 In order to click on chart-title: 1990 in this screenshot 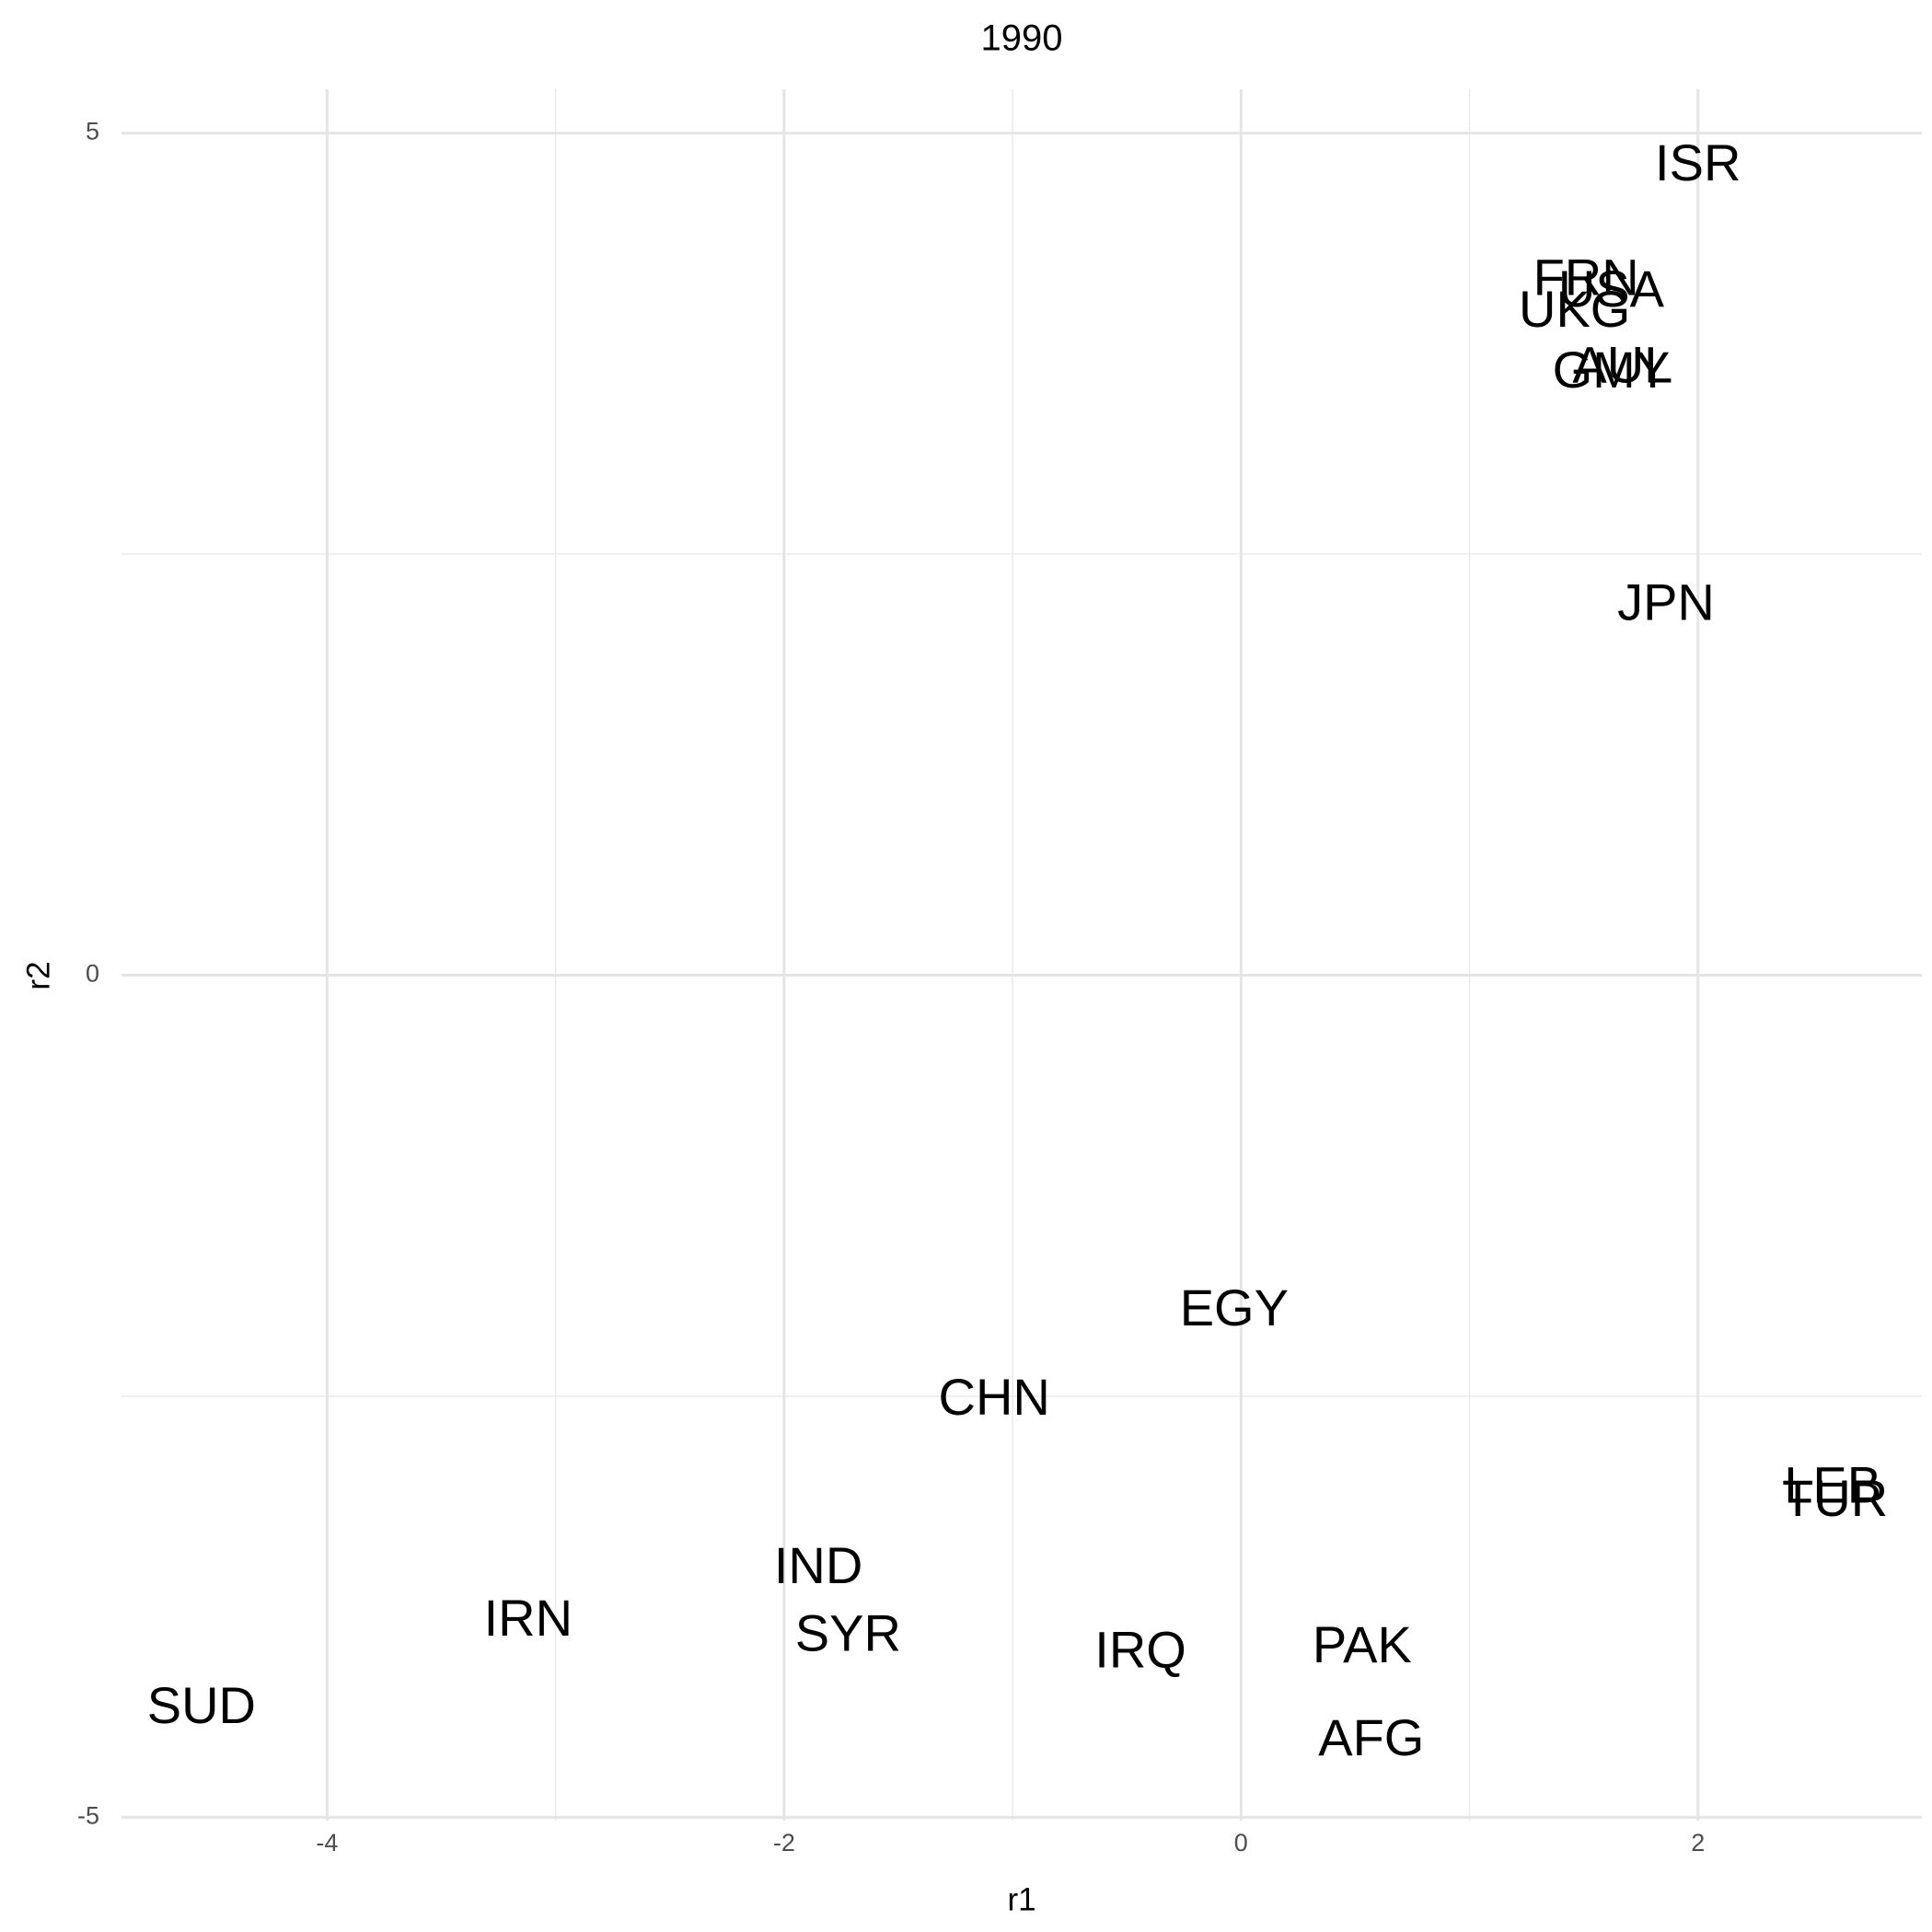, I will do `click(1022, 38)`.